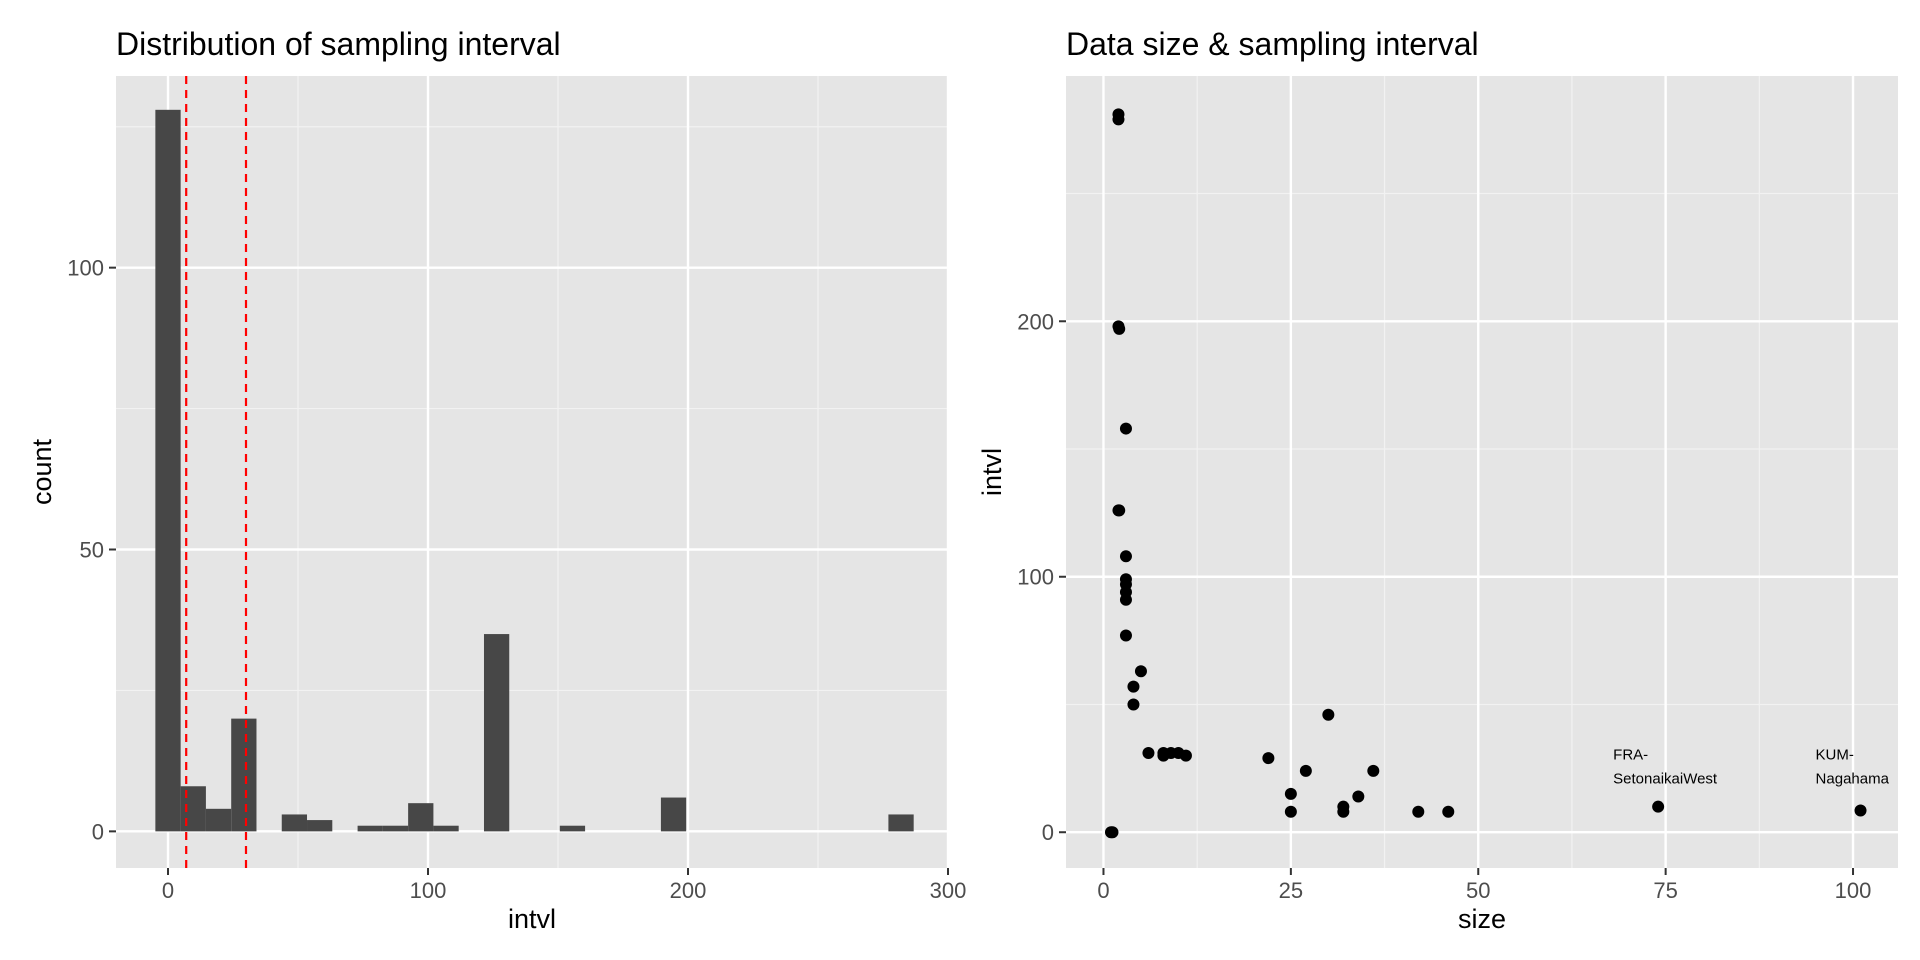 The width and height of the screenshot is (1920, 960). I want to click on histogram-y-tick-label: 50, so click(92, 550).